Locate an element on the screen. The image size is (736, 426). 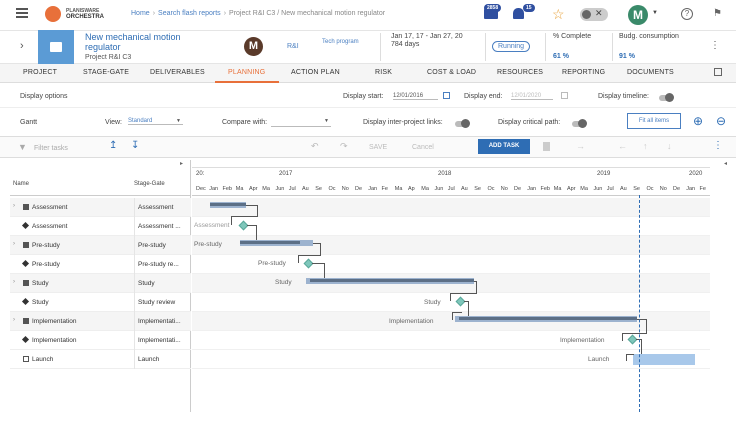
table-row: › Pre-study Pre-study is located at coordinates (100, 245).